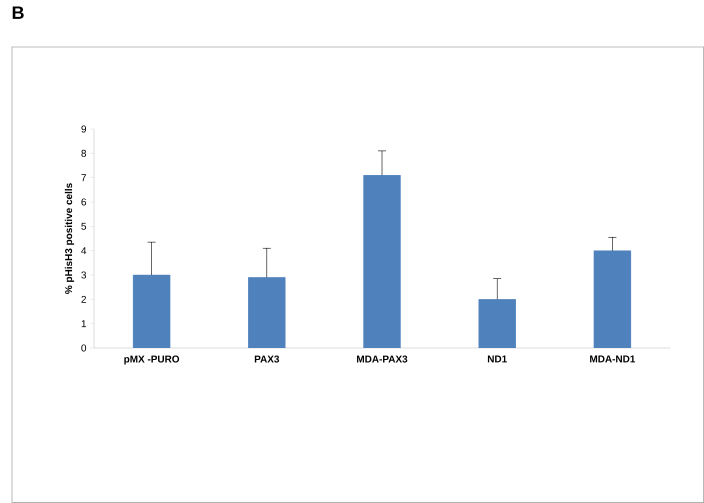  I want to click on y-tick-label: 8, so click(83, 153).